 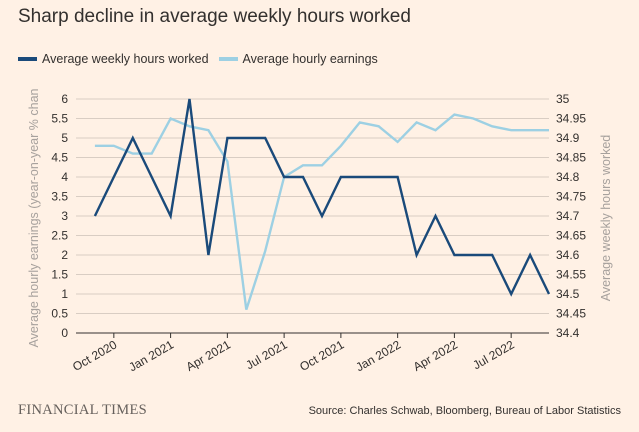 I want to click on y-right-tick-label: 34.9, so click(x=568, y=138).